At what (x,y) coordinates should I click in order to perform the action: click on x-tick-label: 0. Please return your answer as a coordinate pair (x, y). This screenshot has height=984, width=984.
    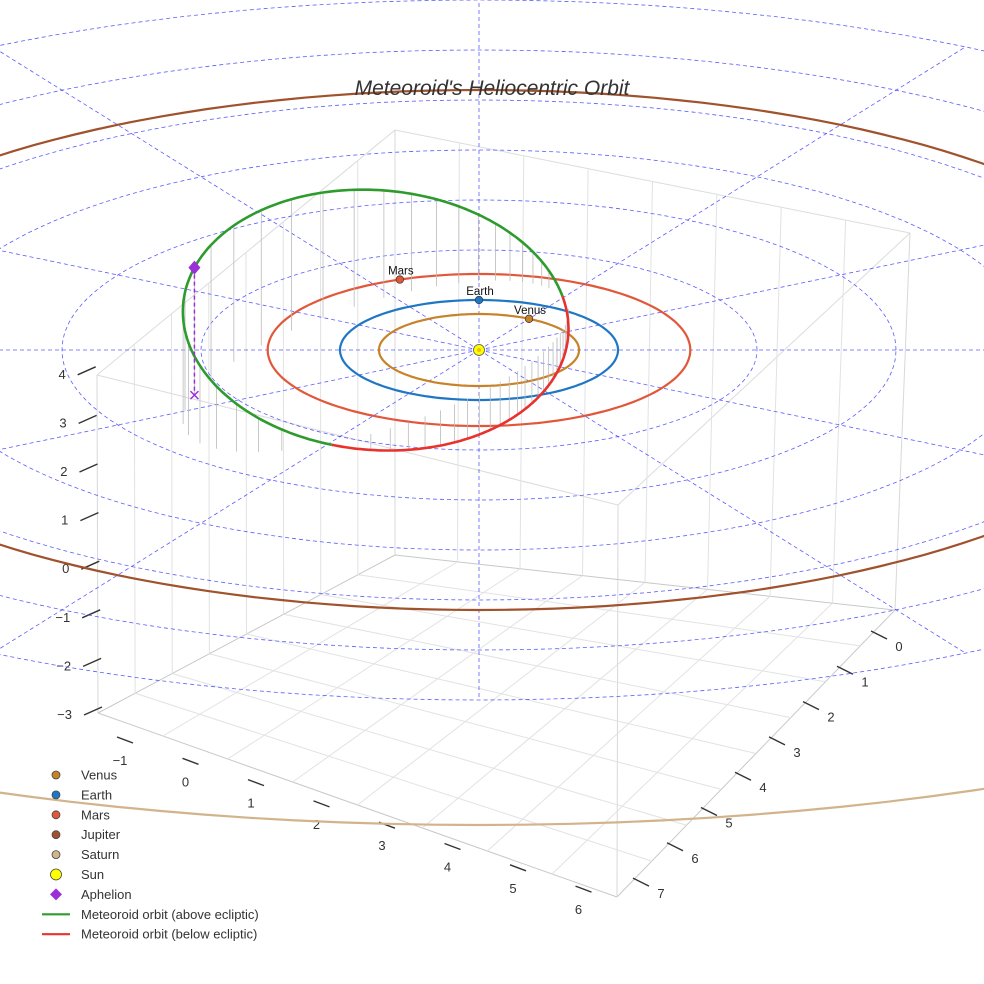
    Looking at the image, I should click on (185, 781).